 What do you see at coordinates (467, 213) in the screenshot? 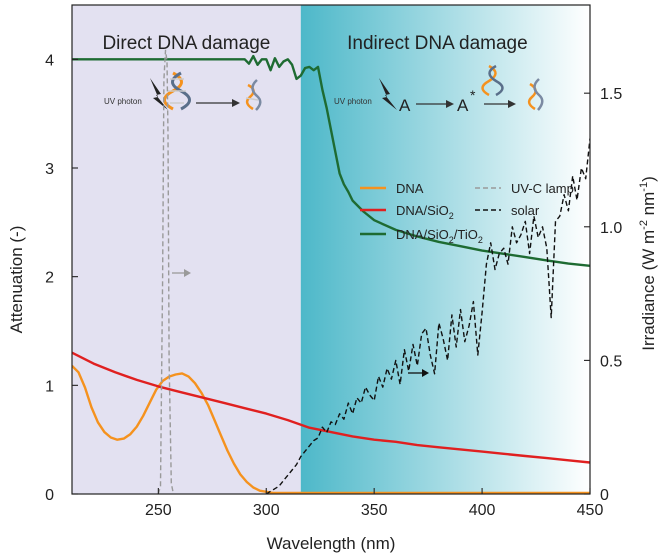
I see `legend: DNA DNA/SiO2 DNA/SiO2/TiO2 UV-C lamp solar` at bounding box center [467, 213].